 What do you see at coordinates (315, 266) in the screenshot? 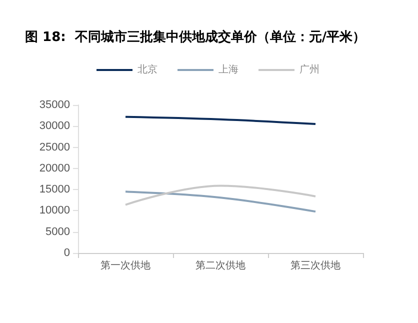
I see `x-tick-label: 第三次供地` at bounding box center [315, 266].